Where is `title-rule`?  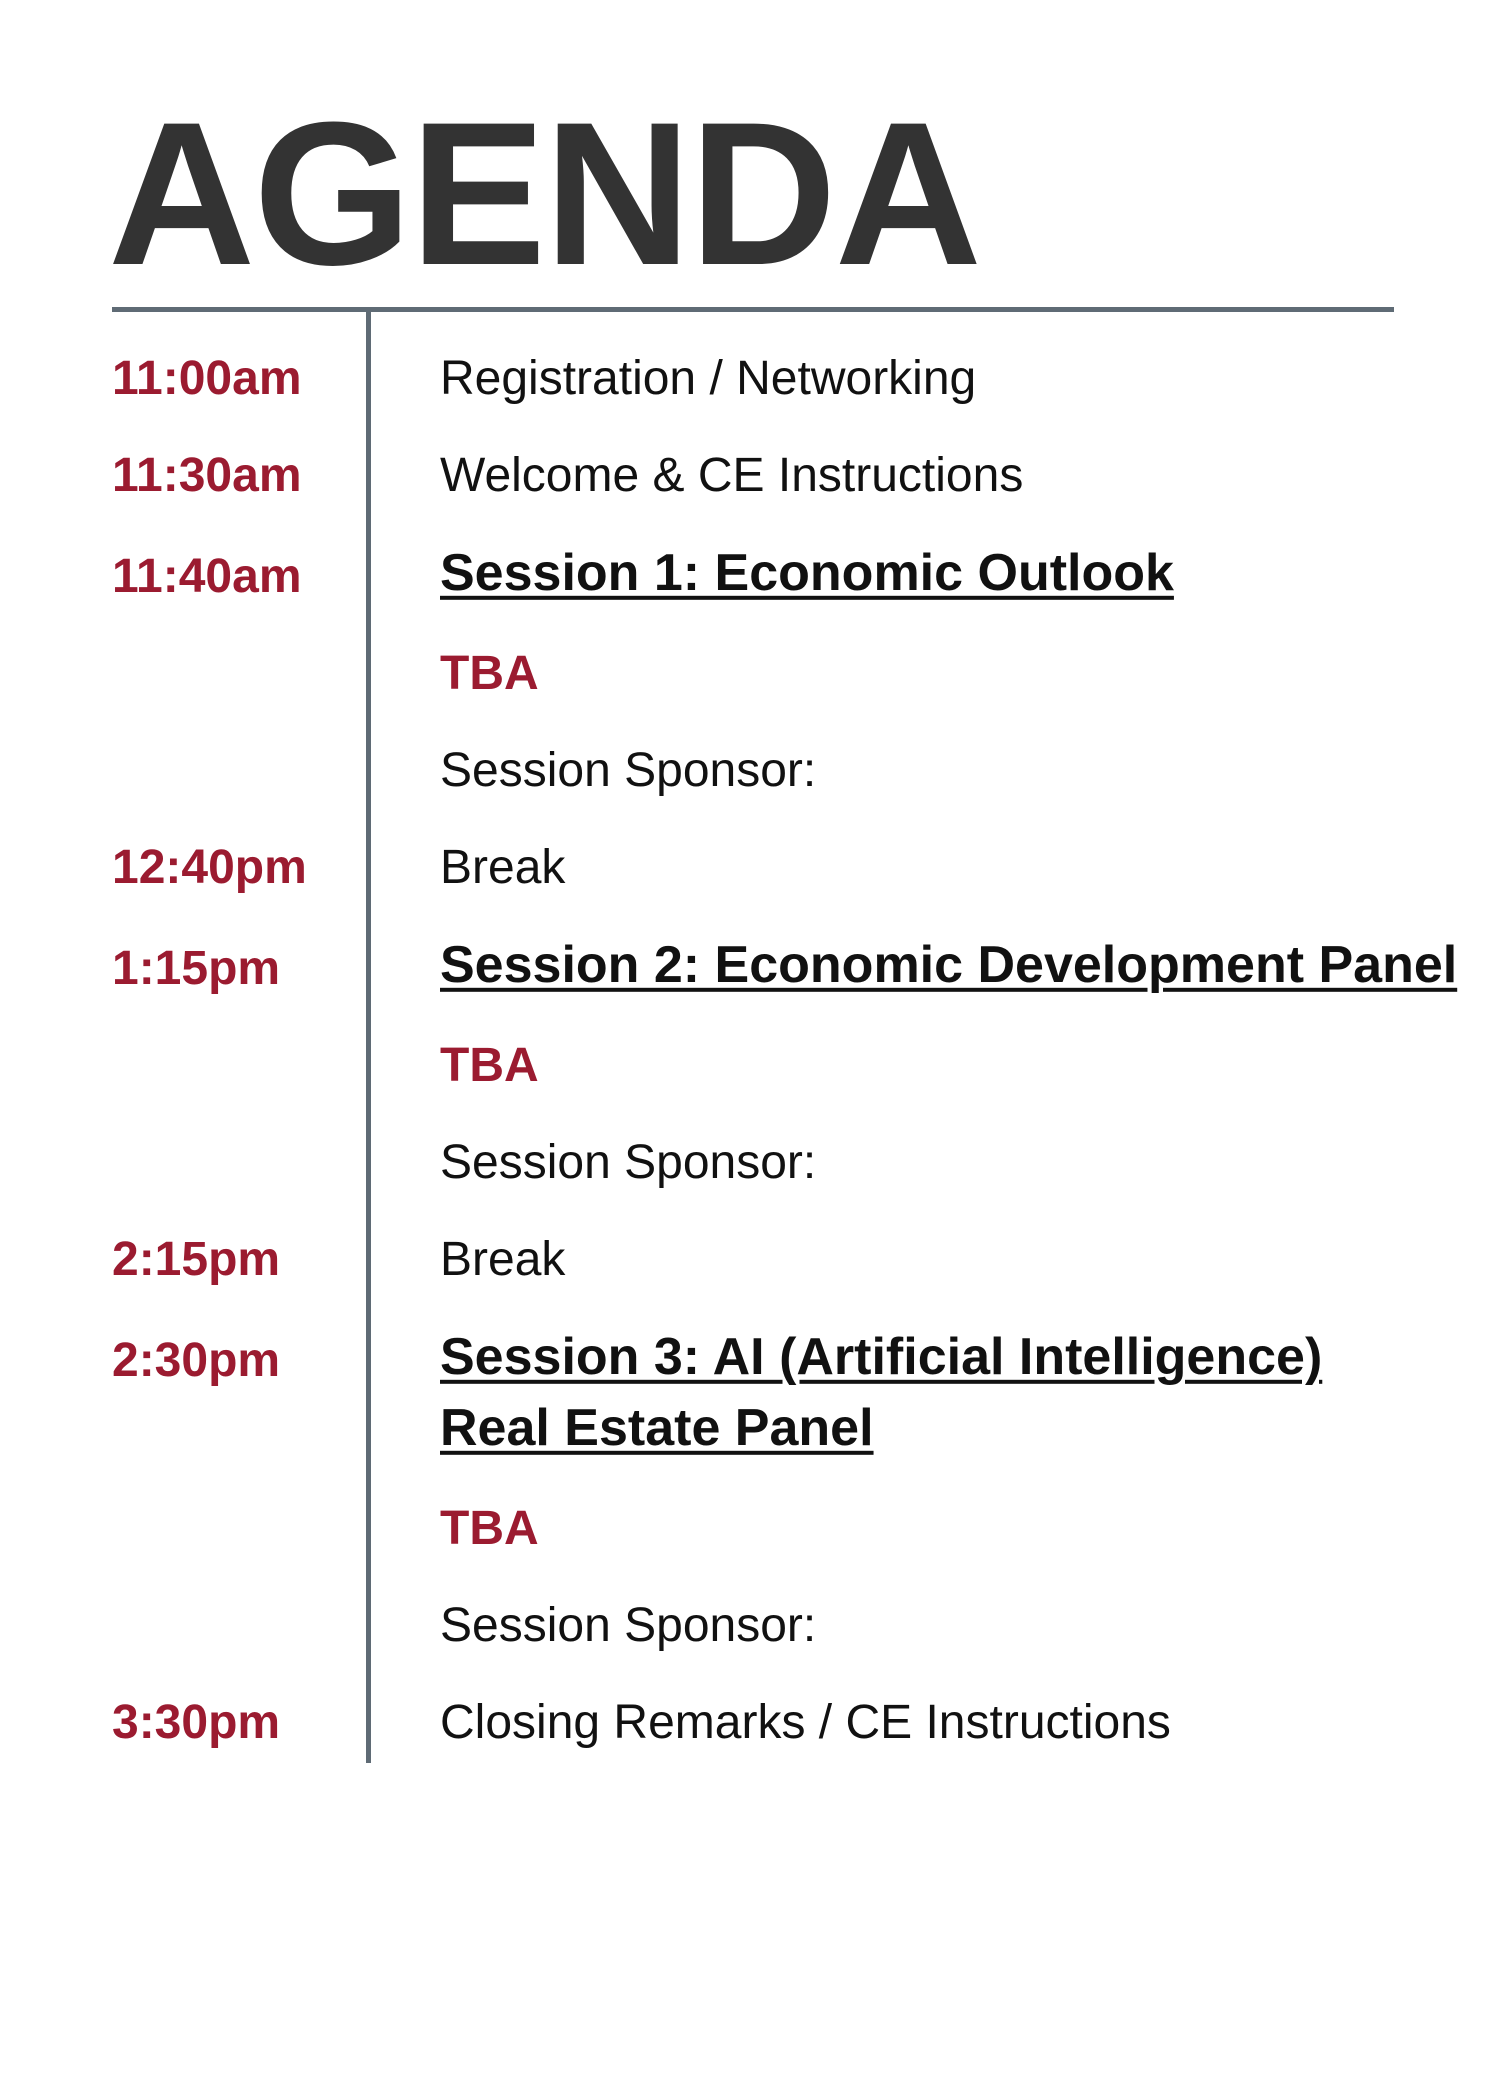
title-rule is located at coordinates (753, 309).